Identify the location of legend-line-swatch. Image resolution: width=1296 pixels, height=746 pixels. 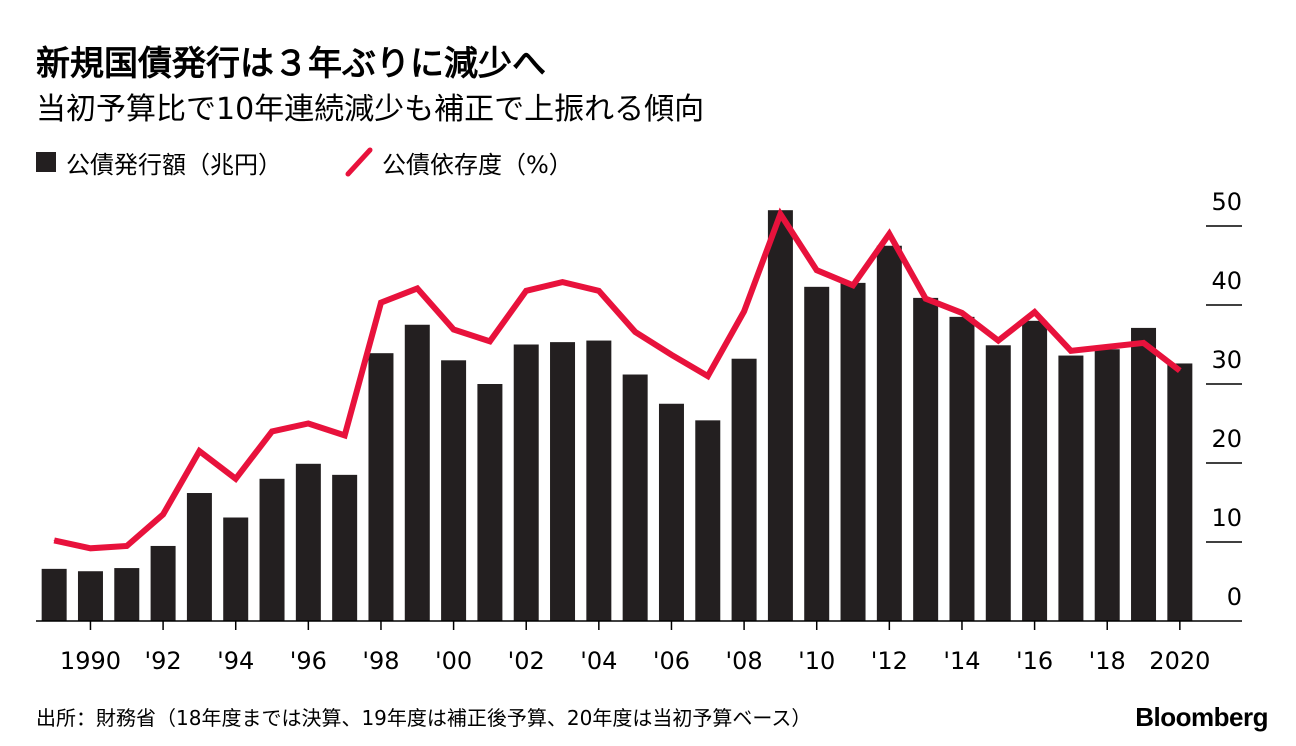
(359, 162).